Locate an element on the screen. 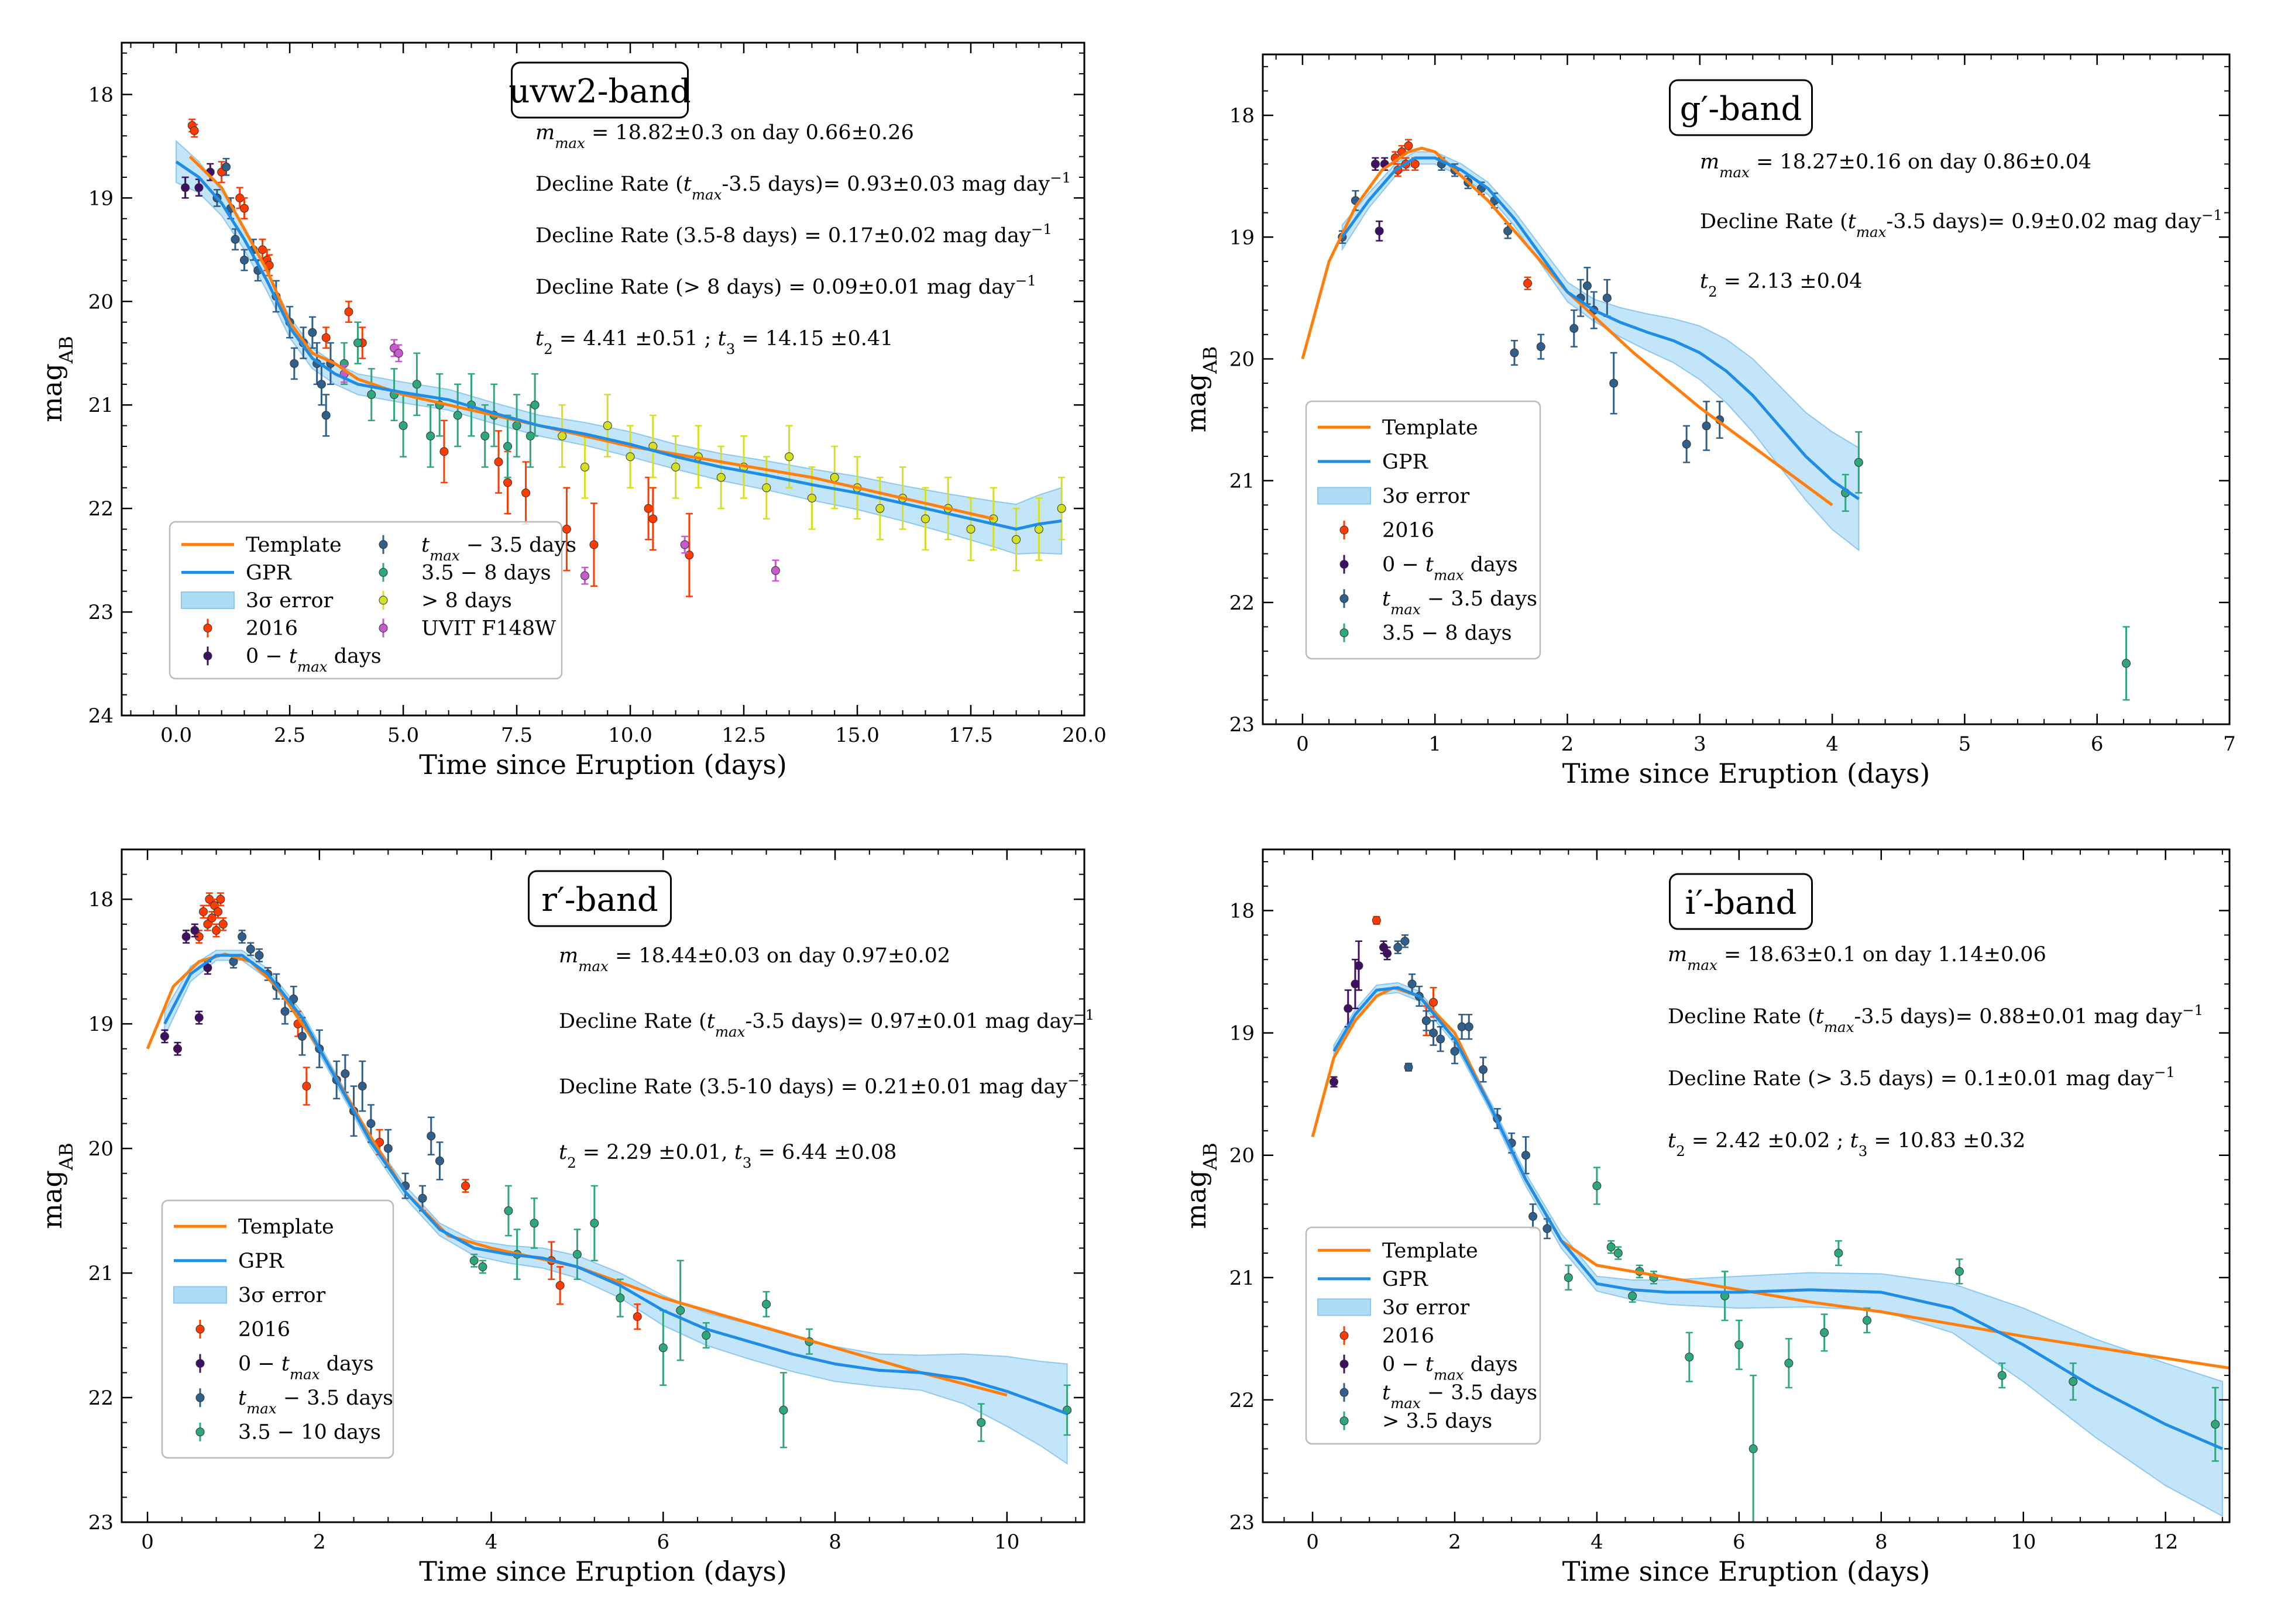 The image size is (2281, 1624). r-legend-label: 2016 is located at coordinates (264, 1329).